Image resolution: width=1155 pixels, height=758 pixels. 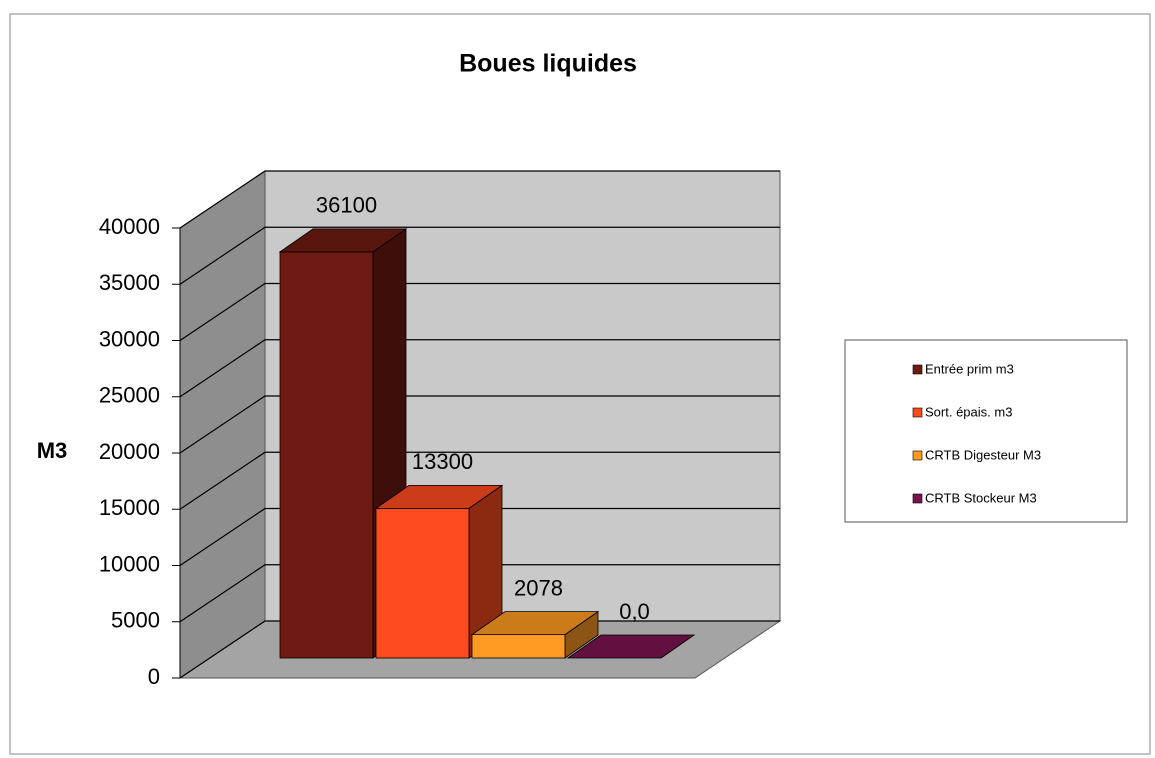 I want to click on data-label: 2078, so click(x=538, y=587).